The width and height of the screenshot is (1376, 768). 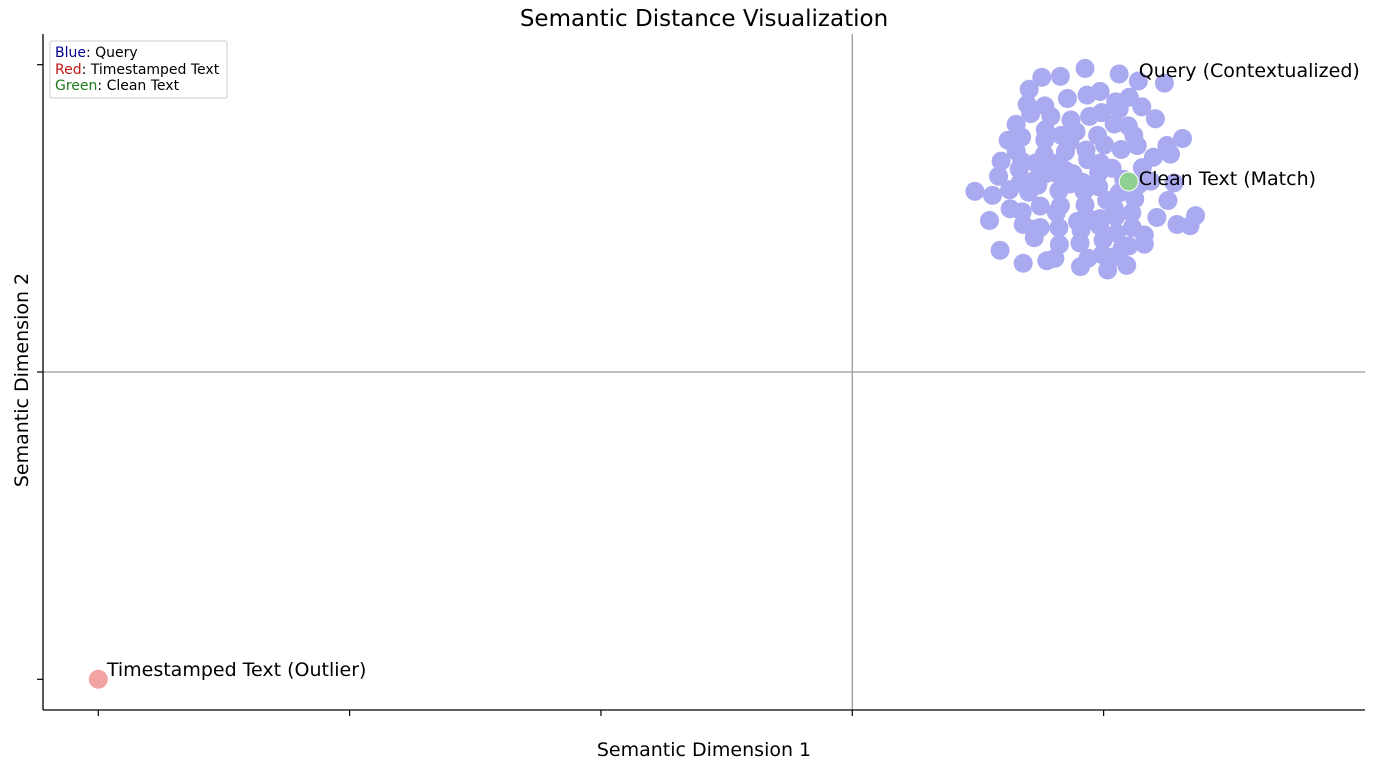 What do you see at coordinates (68, 70) in the screenshot?
I see `legend-key-red: Red` at bounding box center [68, 70].